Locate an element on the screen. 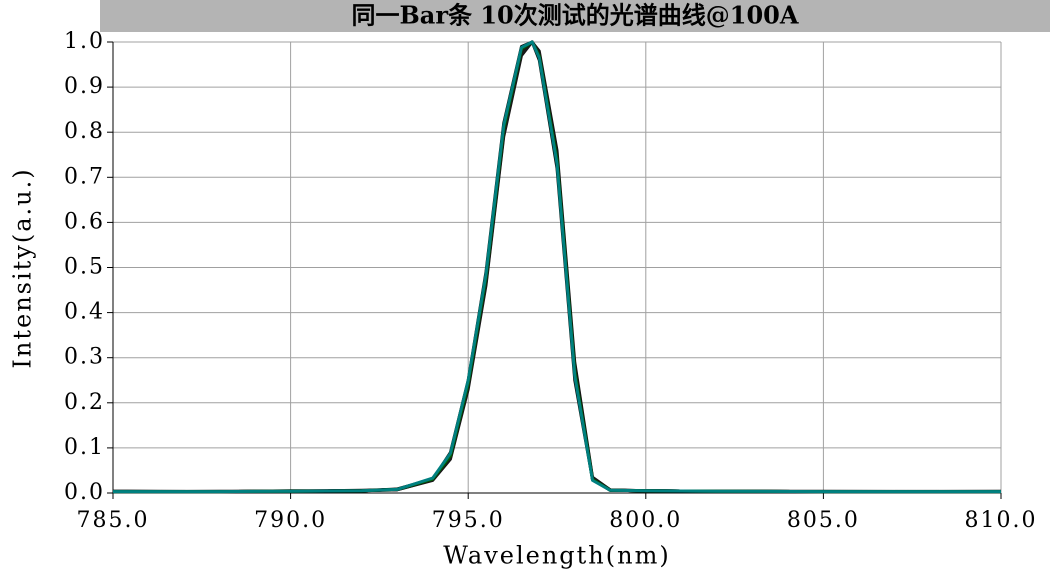 The width and height of the screenshot is (1050, 582). chart-title: 同一Bar条 10次测试的光谱曲线@100A is located at coordinates (575, 15).